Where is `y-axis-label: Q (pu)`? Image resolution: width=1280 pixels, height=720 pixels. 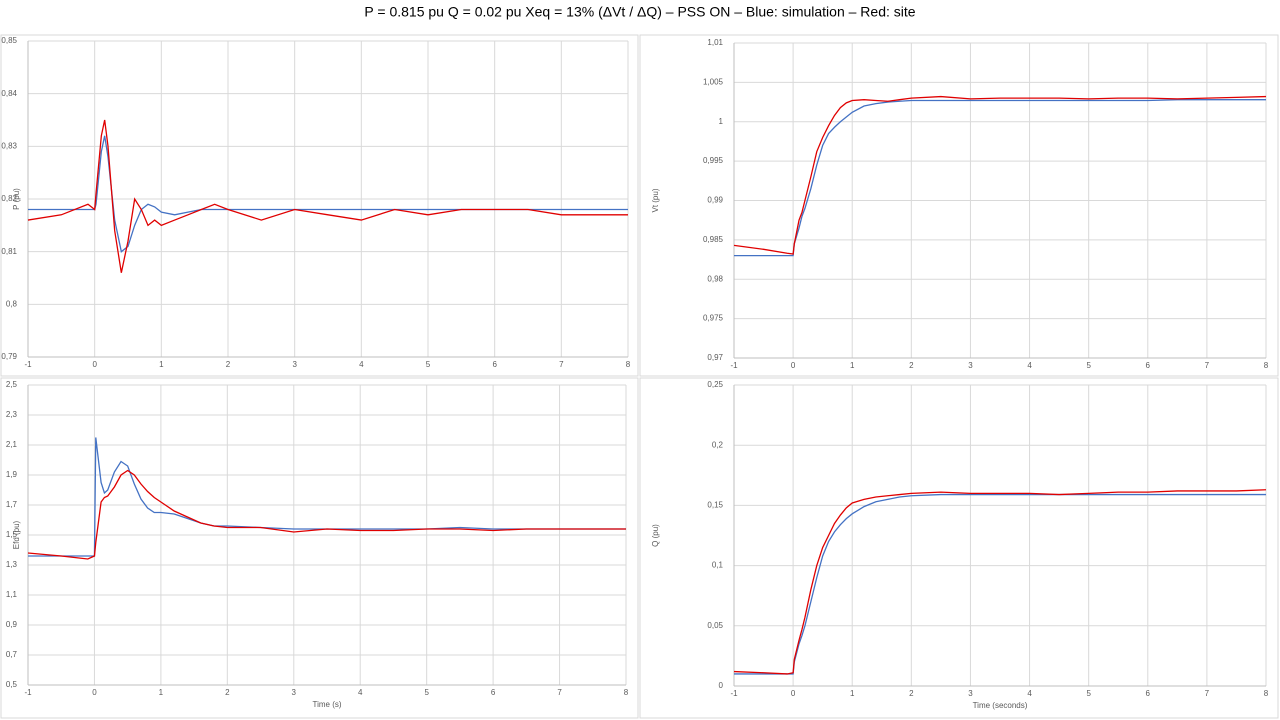 y-axis-label: Q (pu) is located at coordinates (655, 535).